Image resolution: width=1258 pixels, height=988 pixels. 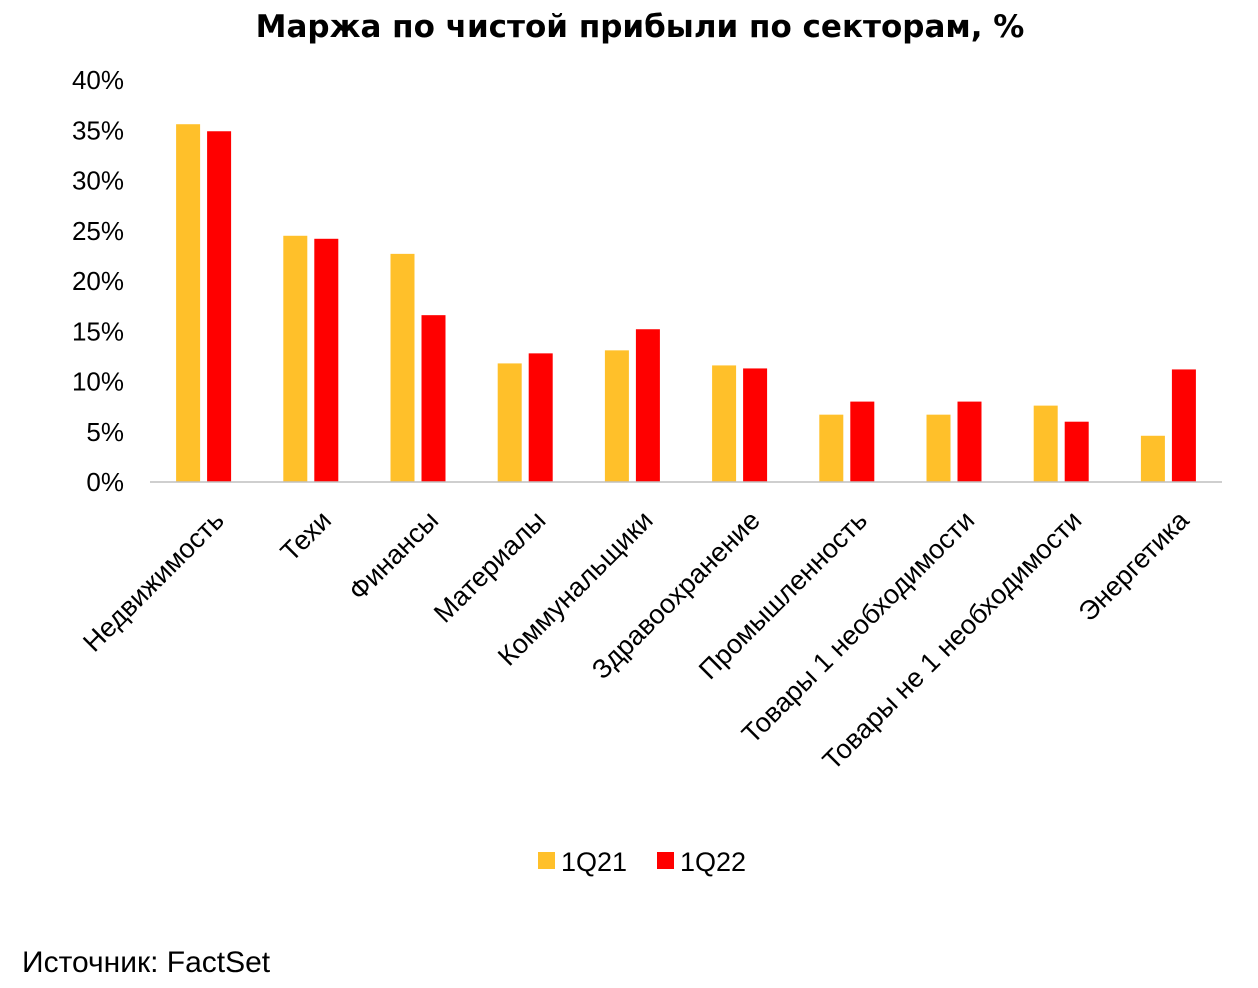 What do you see at coordinates (98, 130) in the screenshot?
I see `y-tick-label: 35%` at bounding box center [98, 130].